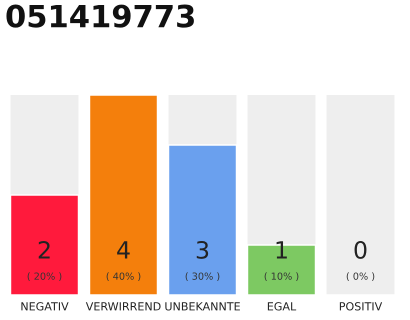 The height and width of the screenshot is (320, 410). Describe the element at coordinates (360, 276) in the screenshot. I see `annotation: ( 0% )` at that location.